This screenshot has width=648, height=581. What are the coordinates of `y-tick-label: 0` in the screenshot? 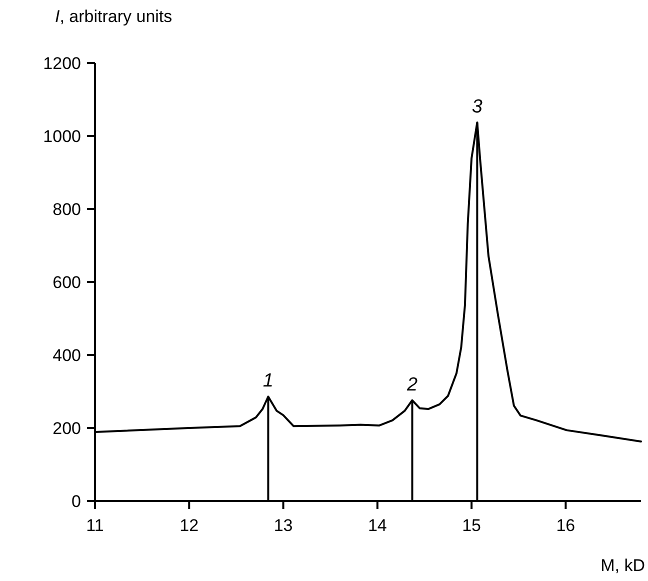 It's located at (76, 501).